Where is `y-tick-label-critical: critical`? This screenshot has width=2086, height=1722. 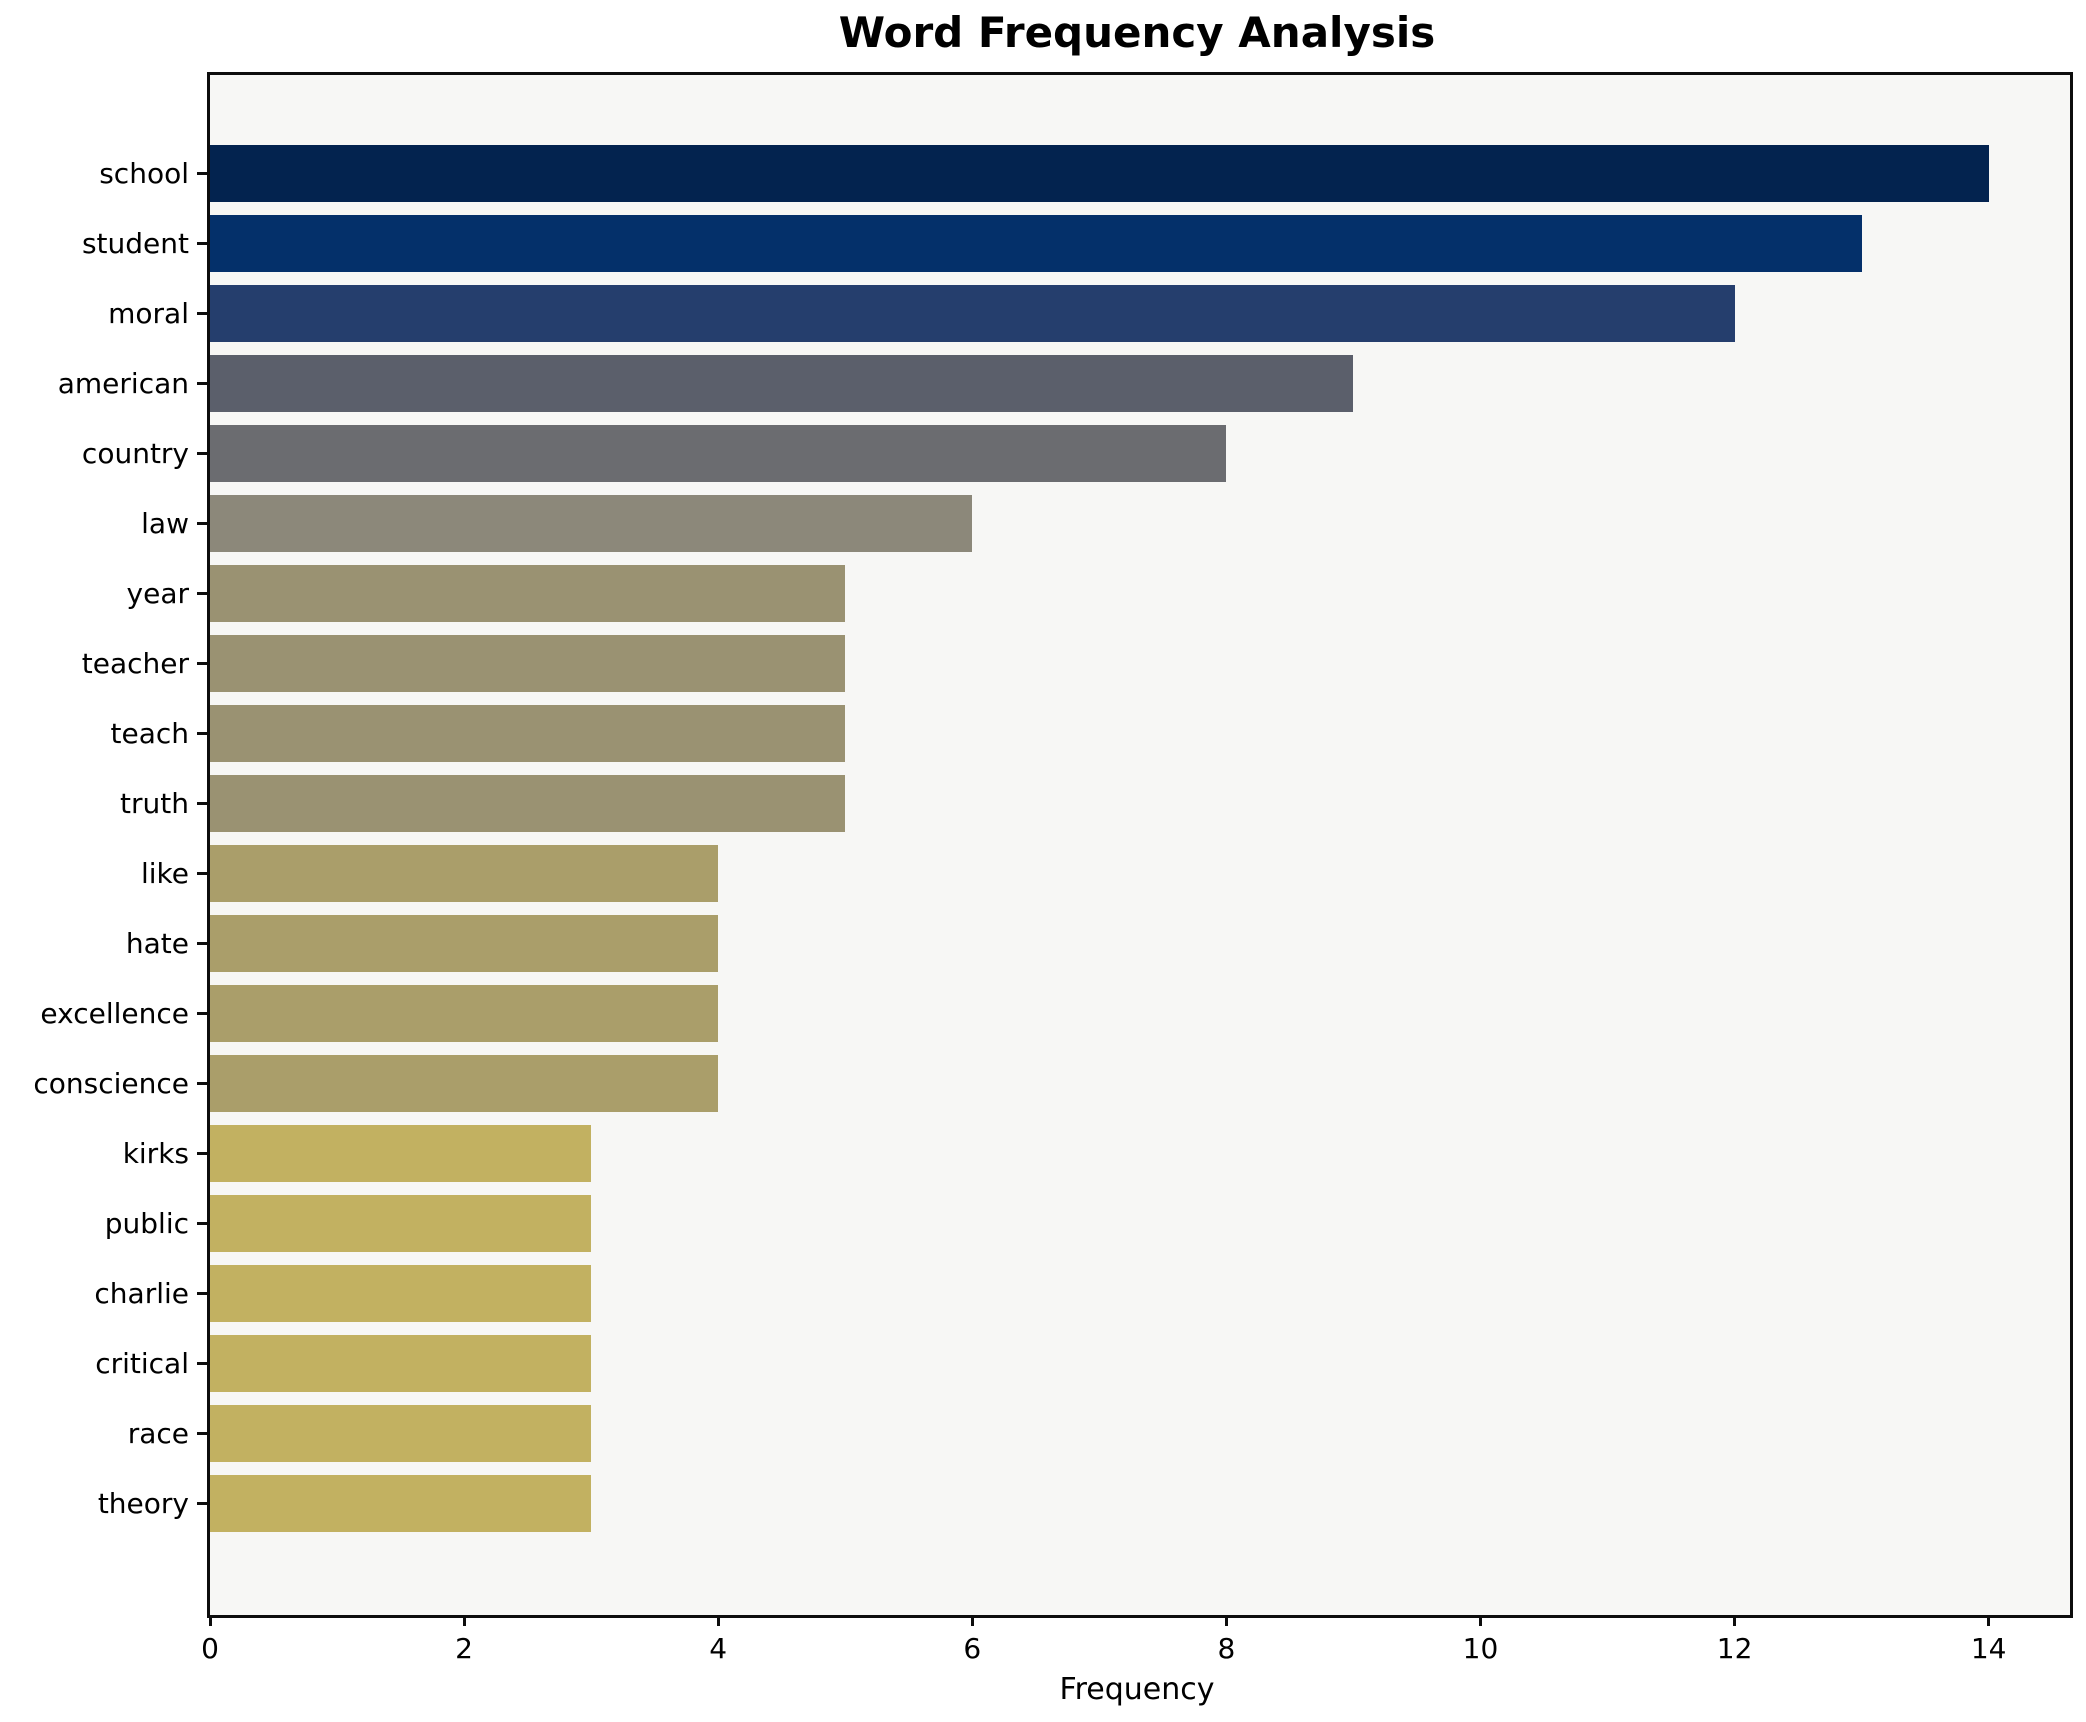 y-tick-label-critical: critical is located at coordinates (142, 1363).